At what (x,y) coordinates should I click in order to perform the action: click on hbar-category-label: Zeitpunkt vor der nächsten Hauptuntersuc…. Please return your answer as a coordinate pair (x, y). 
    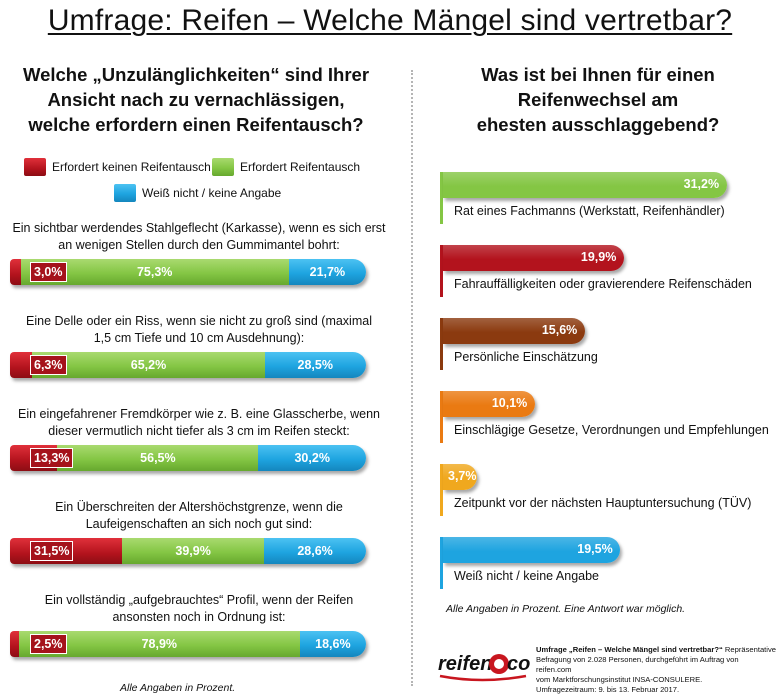
    Looking at the image, I should click on (603, 503).